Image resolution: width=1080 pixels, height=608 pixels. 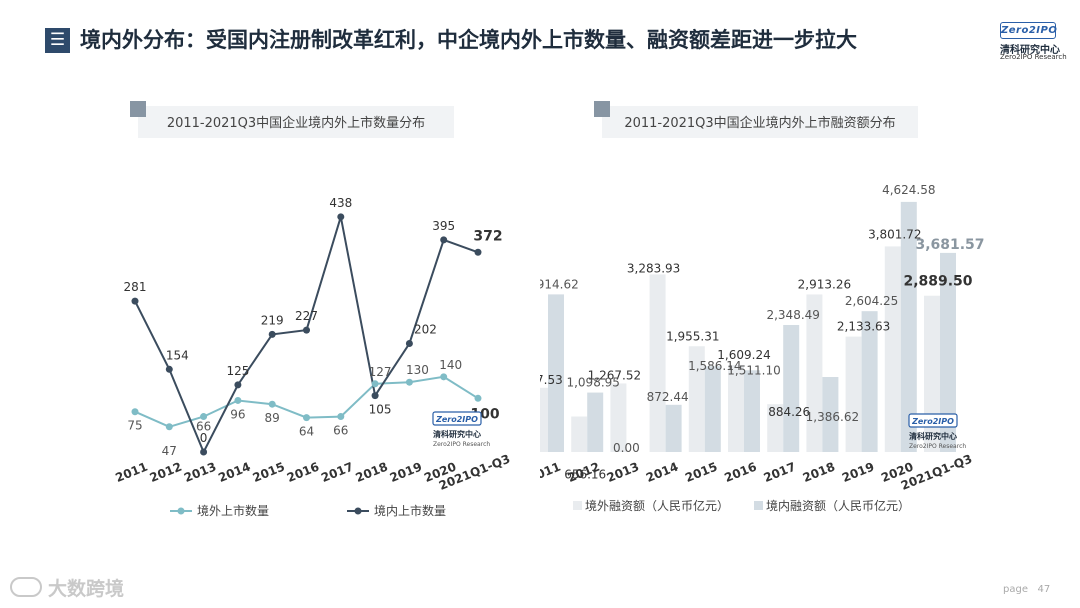 I want to click on data-label-overseas: 96, so click(x=237, y=414).